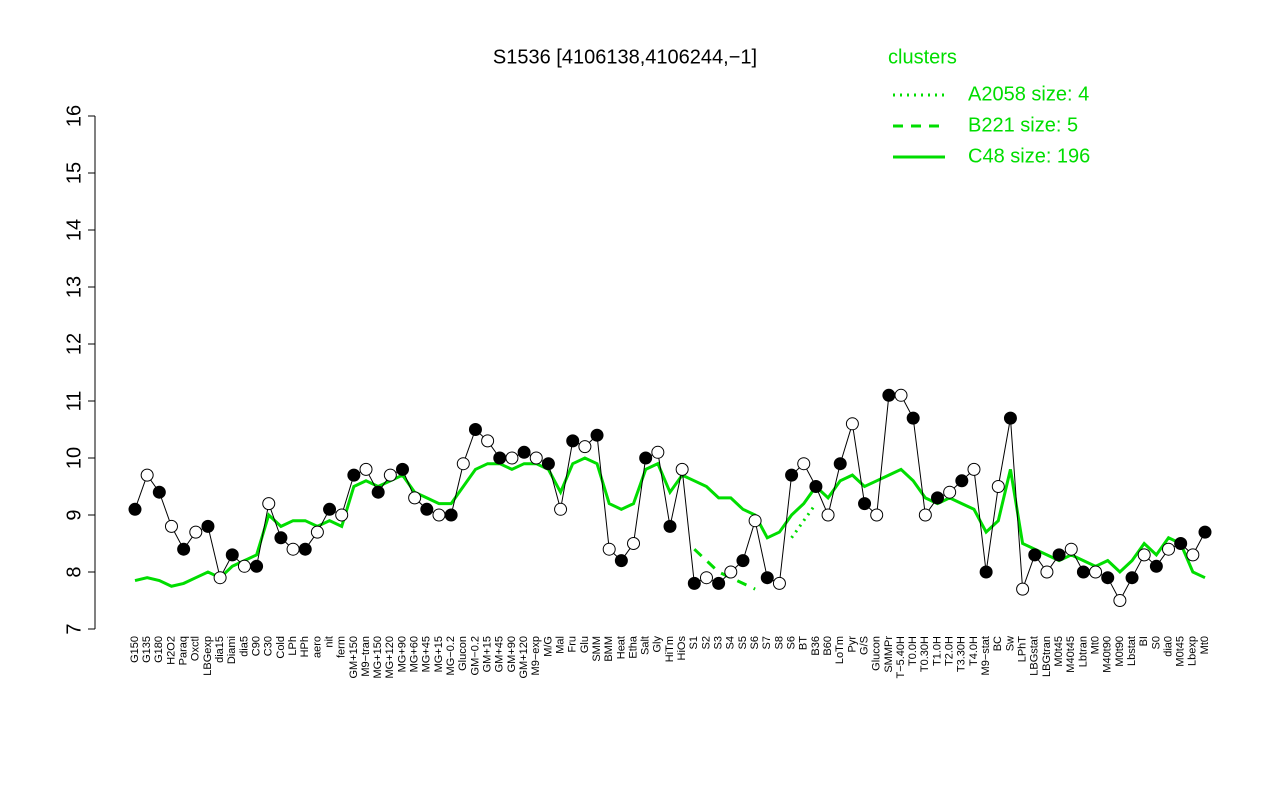 This screenshot has height=800, width=1280. What do you see at coordinates (609, 649) in the screenshot?
I see `x-tick-label: BMM` at bounding box center [609, 649].